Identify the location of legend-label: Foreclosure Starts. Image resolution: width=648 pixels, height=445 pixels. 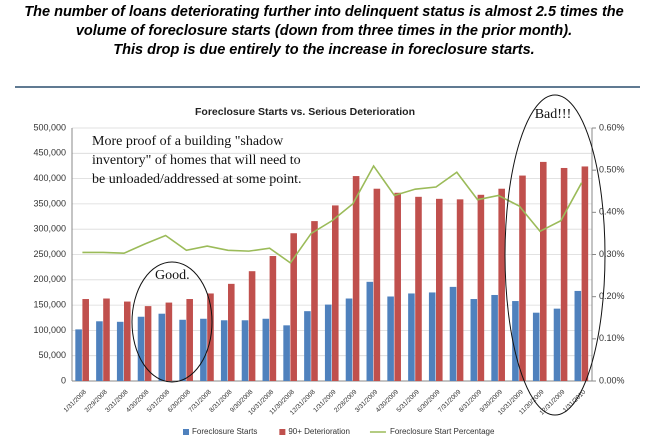
(224, 431).